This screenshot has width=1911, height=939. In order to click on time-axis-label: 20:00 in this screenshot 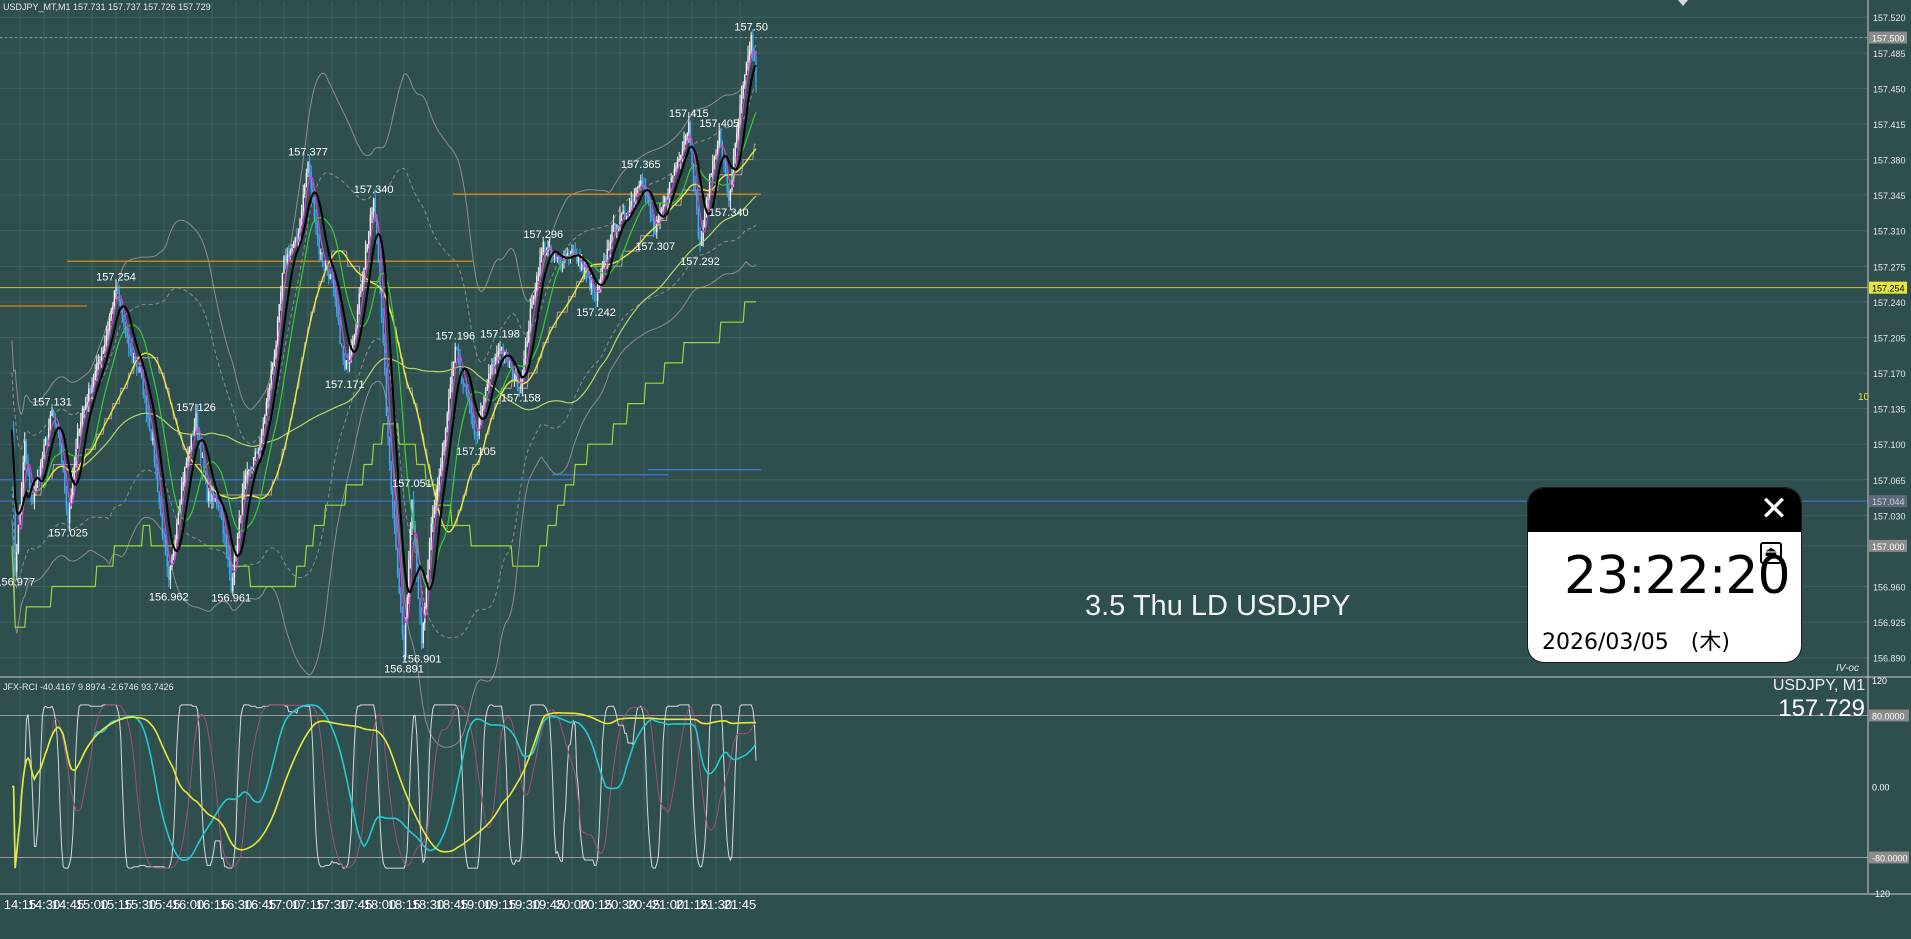, I will do `click(572, 904)`.